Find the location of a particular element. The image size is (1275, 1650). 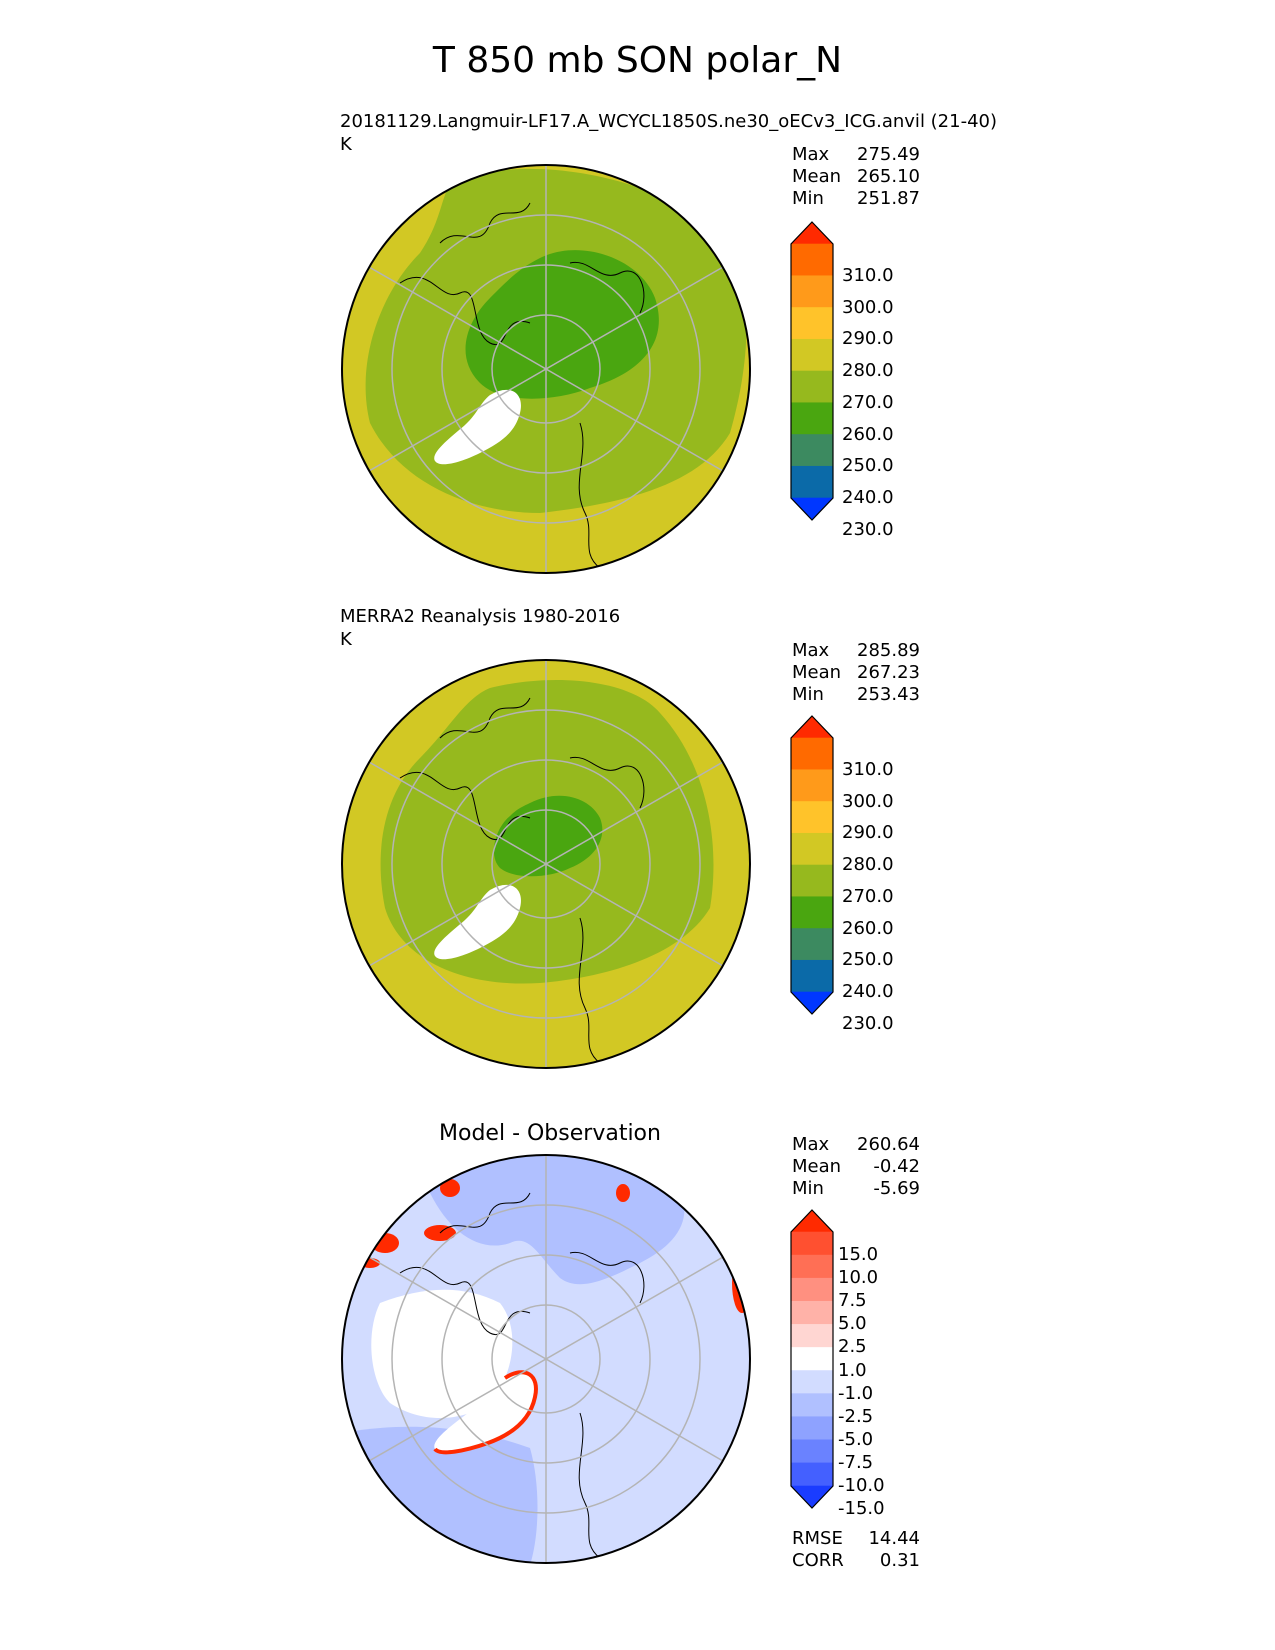

panel3-map-border is located at coordinates (546, 1359).